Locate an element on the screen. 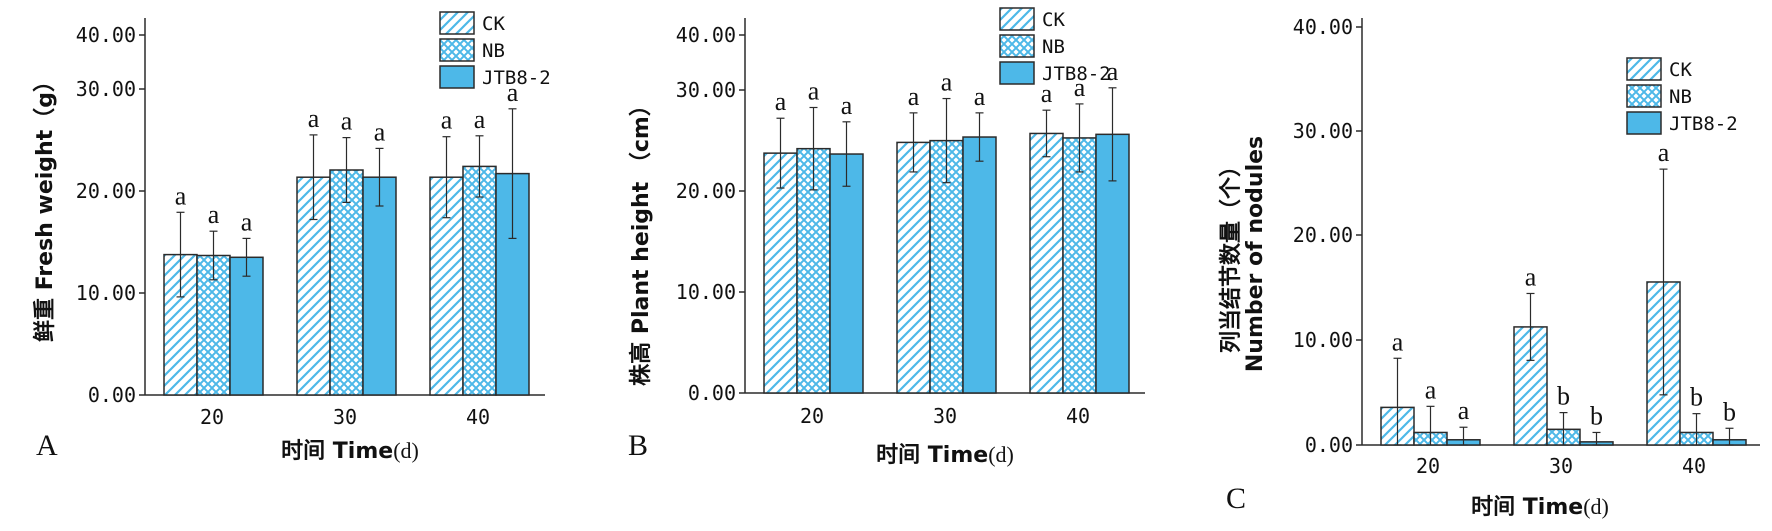 This screenshot has width=1772, height=531. legend-label-nb: NB is located at coordinates (493, 51).